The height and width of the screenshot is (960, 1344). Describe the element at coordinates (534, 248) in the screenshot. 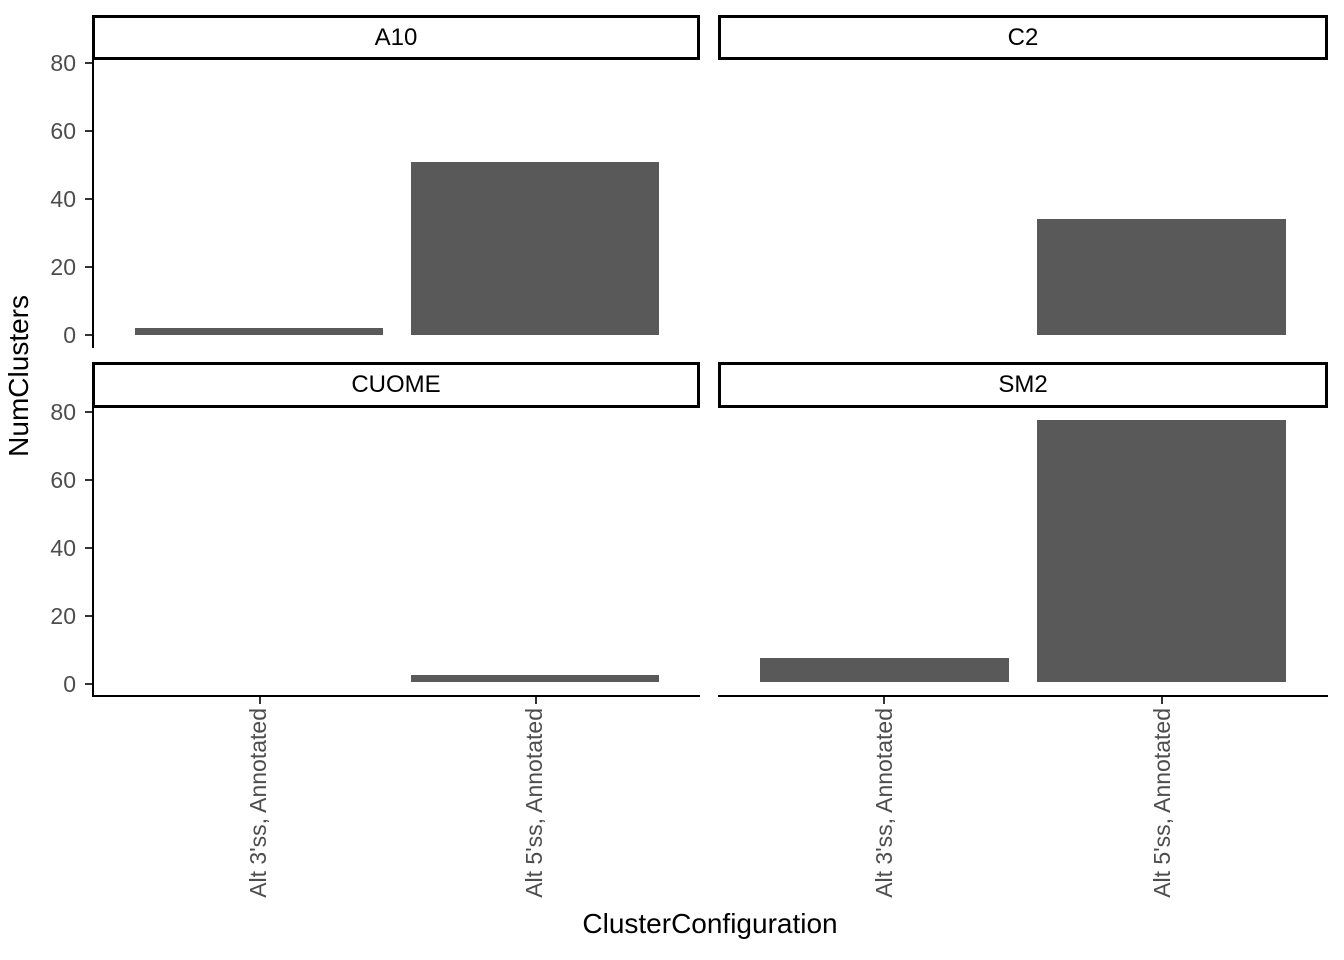

I see `bar-a10-alt-5-ss-annotated` at that location.